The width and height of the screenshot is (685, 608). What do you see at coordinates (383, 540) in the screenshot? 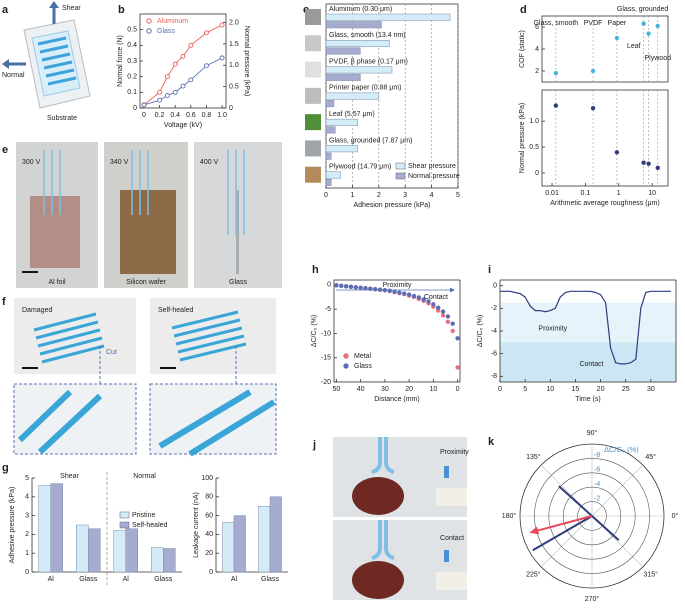
I see `gripper` at bounding box center [383, 540].